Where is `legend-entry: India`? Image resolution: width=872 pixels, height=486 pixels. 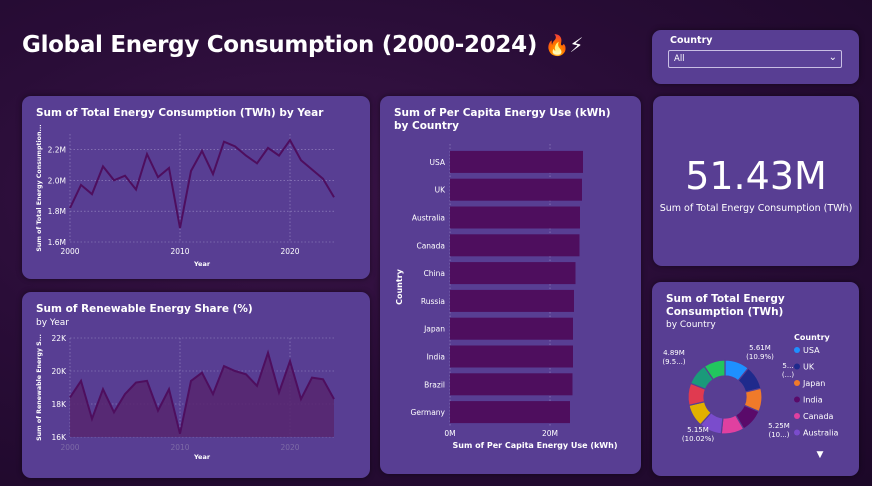
legend-entry: India is located at coordinates (813, 400).